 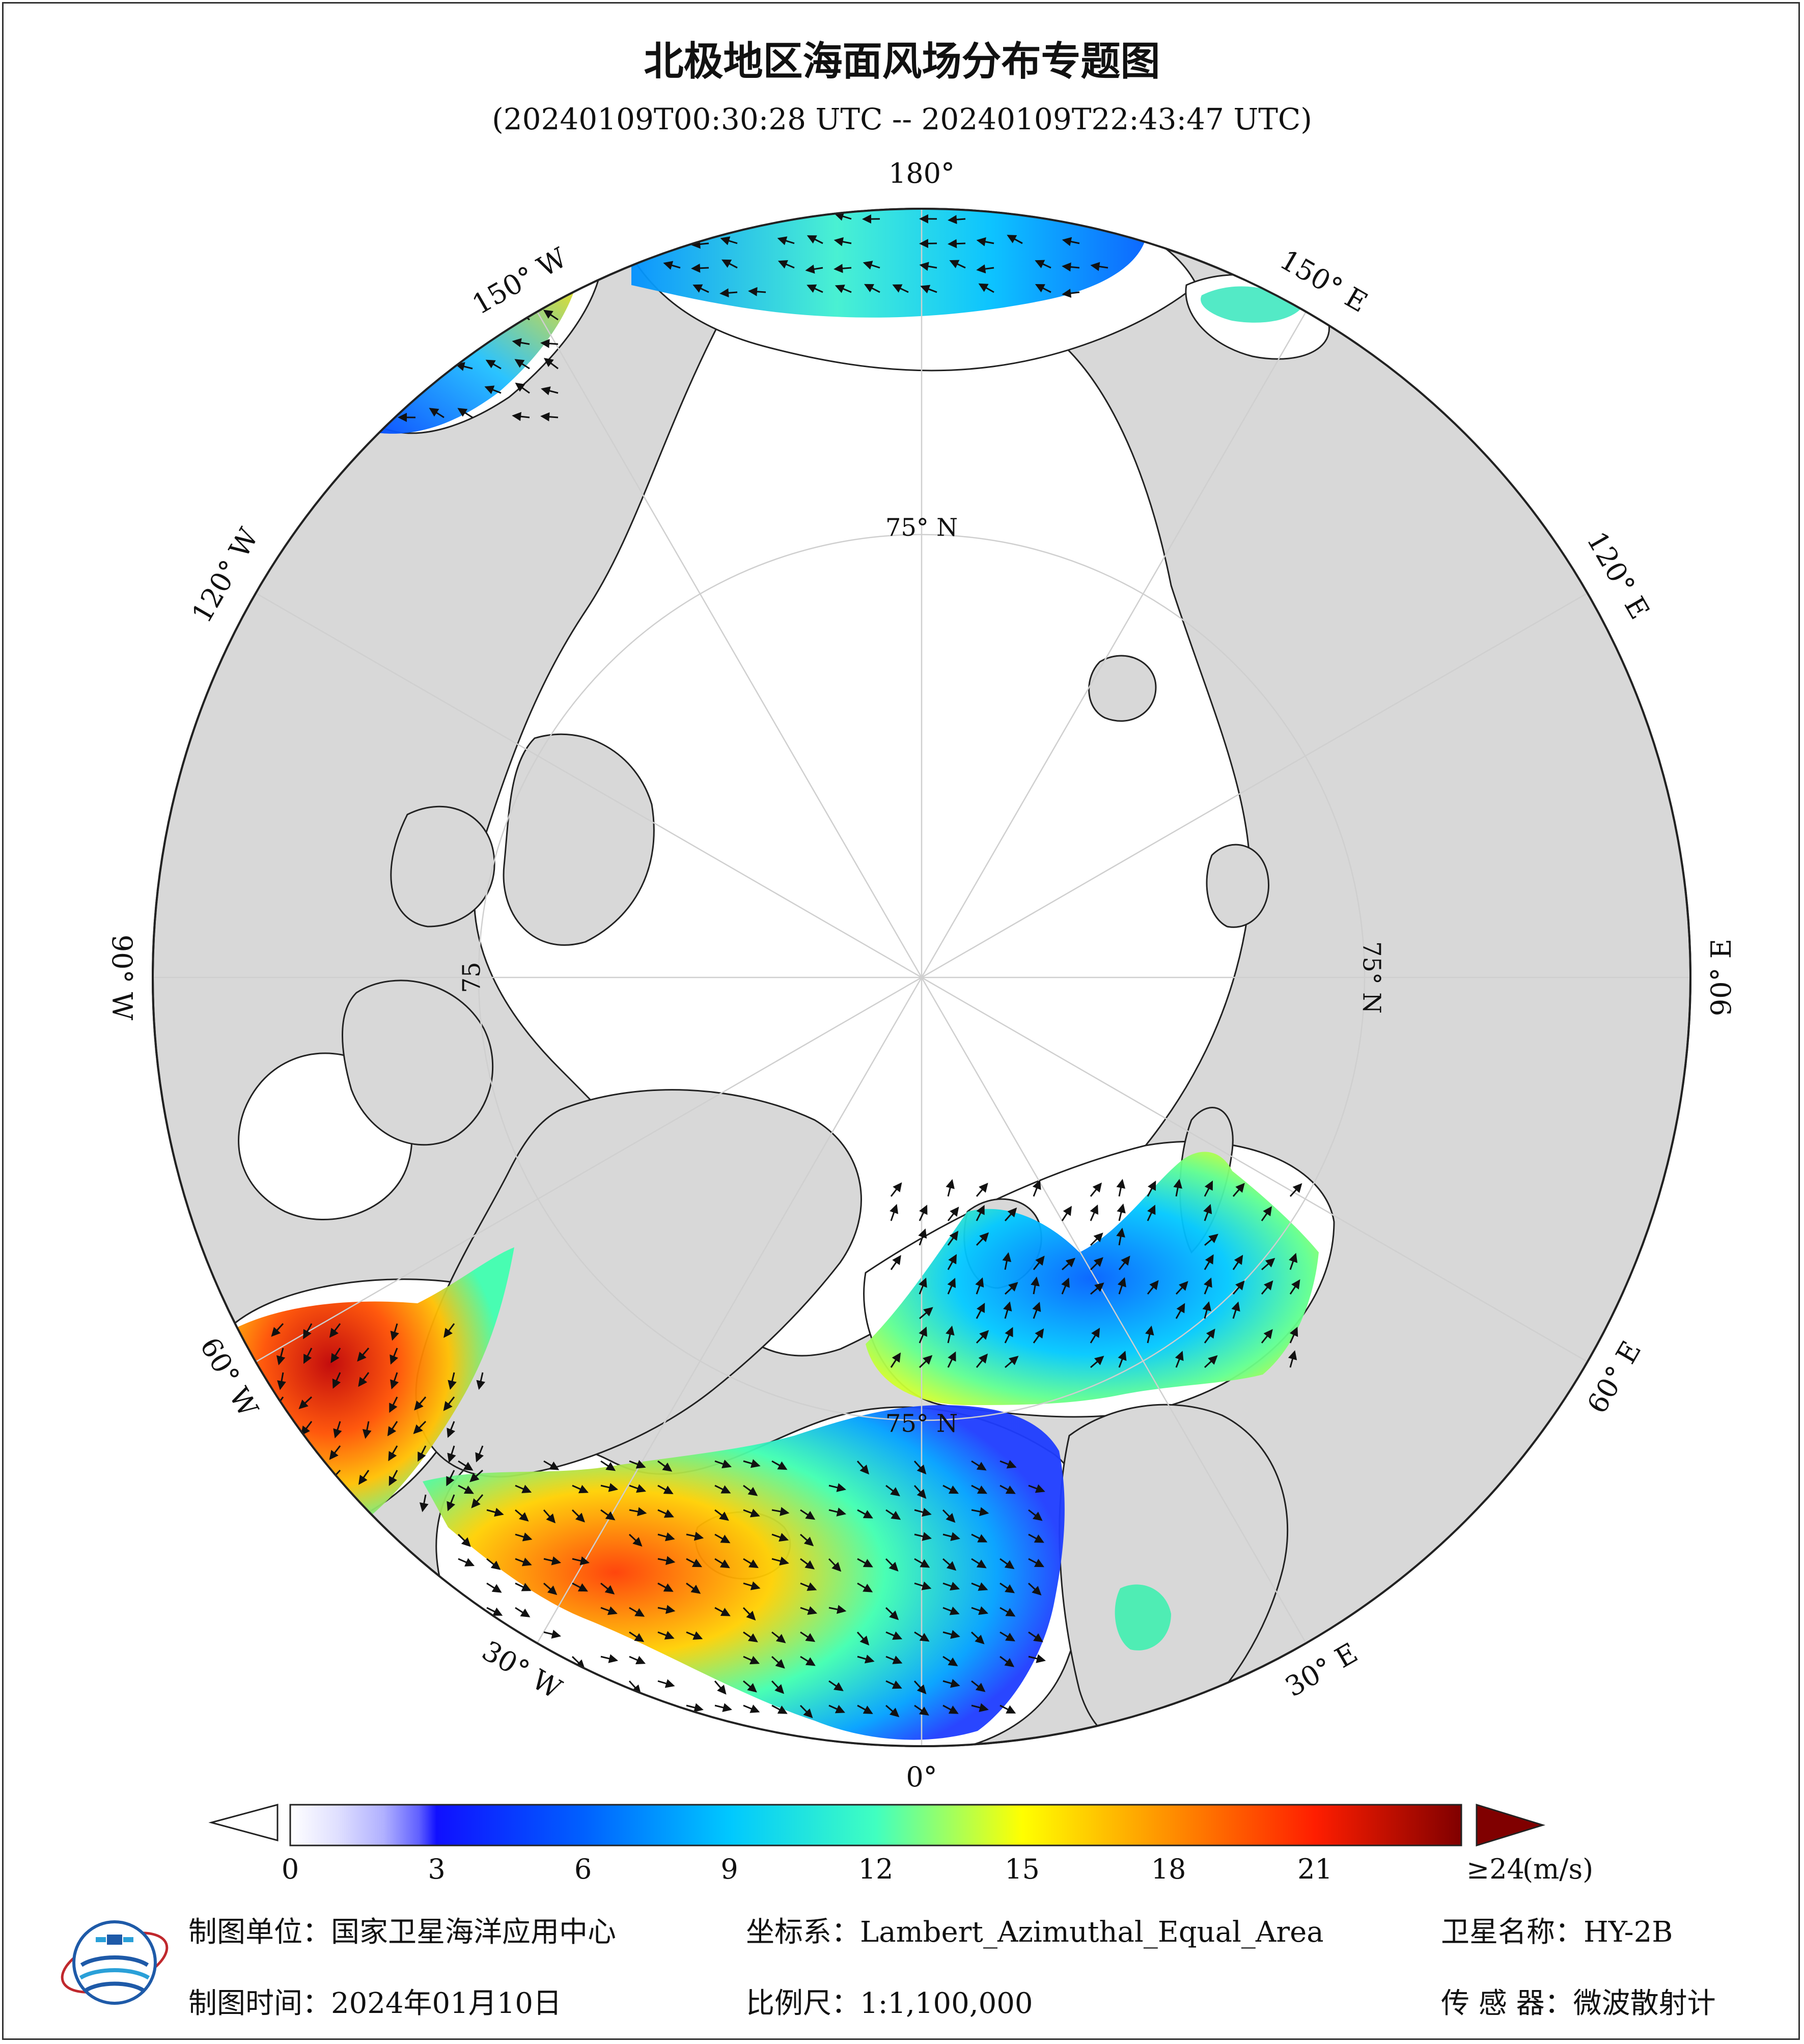 What do you see at coordinates (1143, 1617) in the screenshot?
I see `wind-field-baltic` at bounding box center [1143, 1617].